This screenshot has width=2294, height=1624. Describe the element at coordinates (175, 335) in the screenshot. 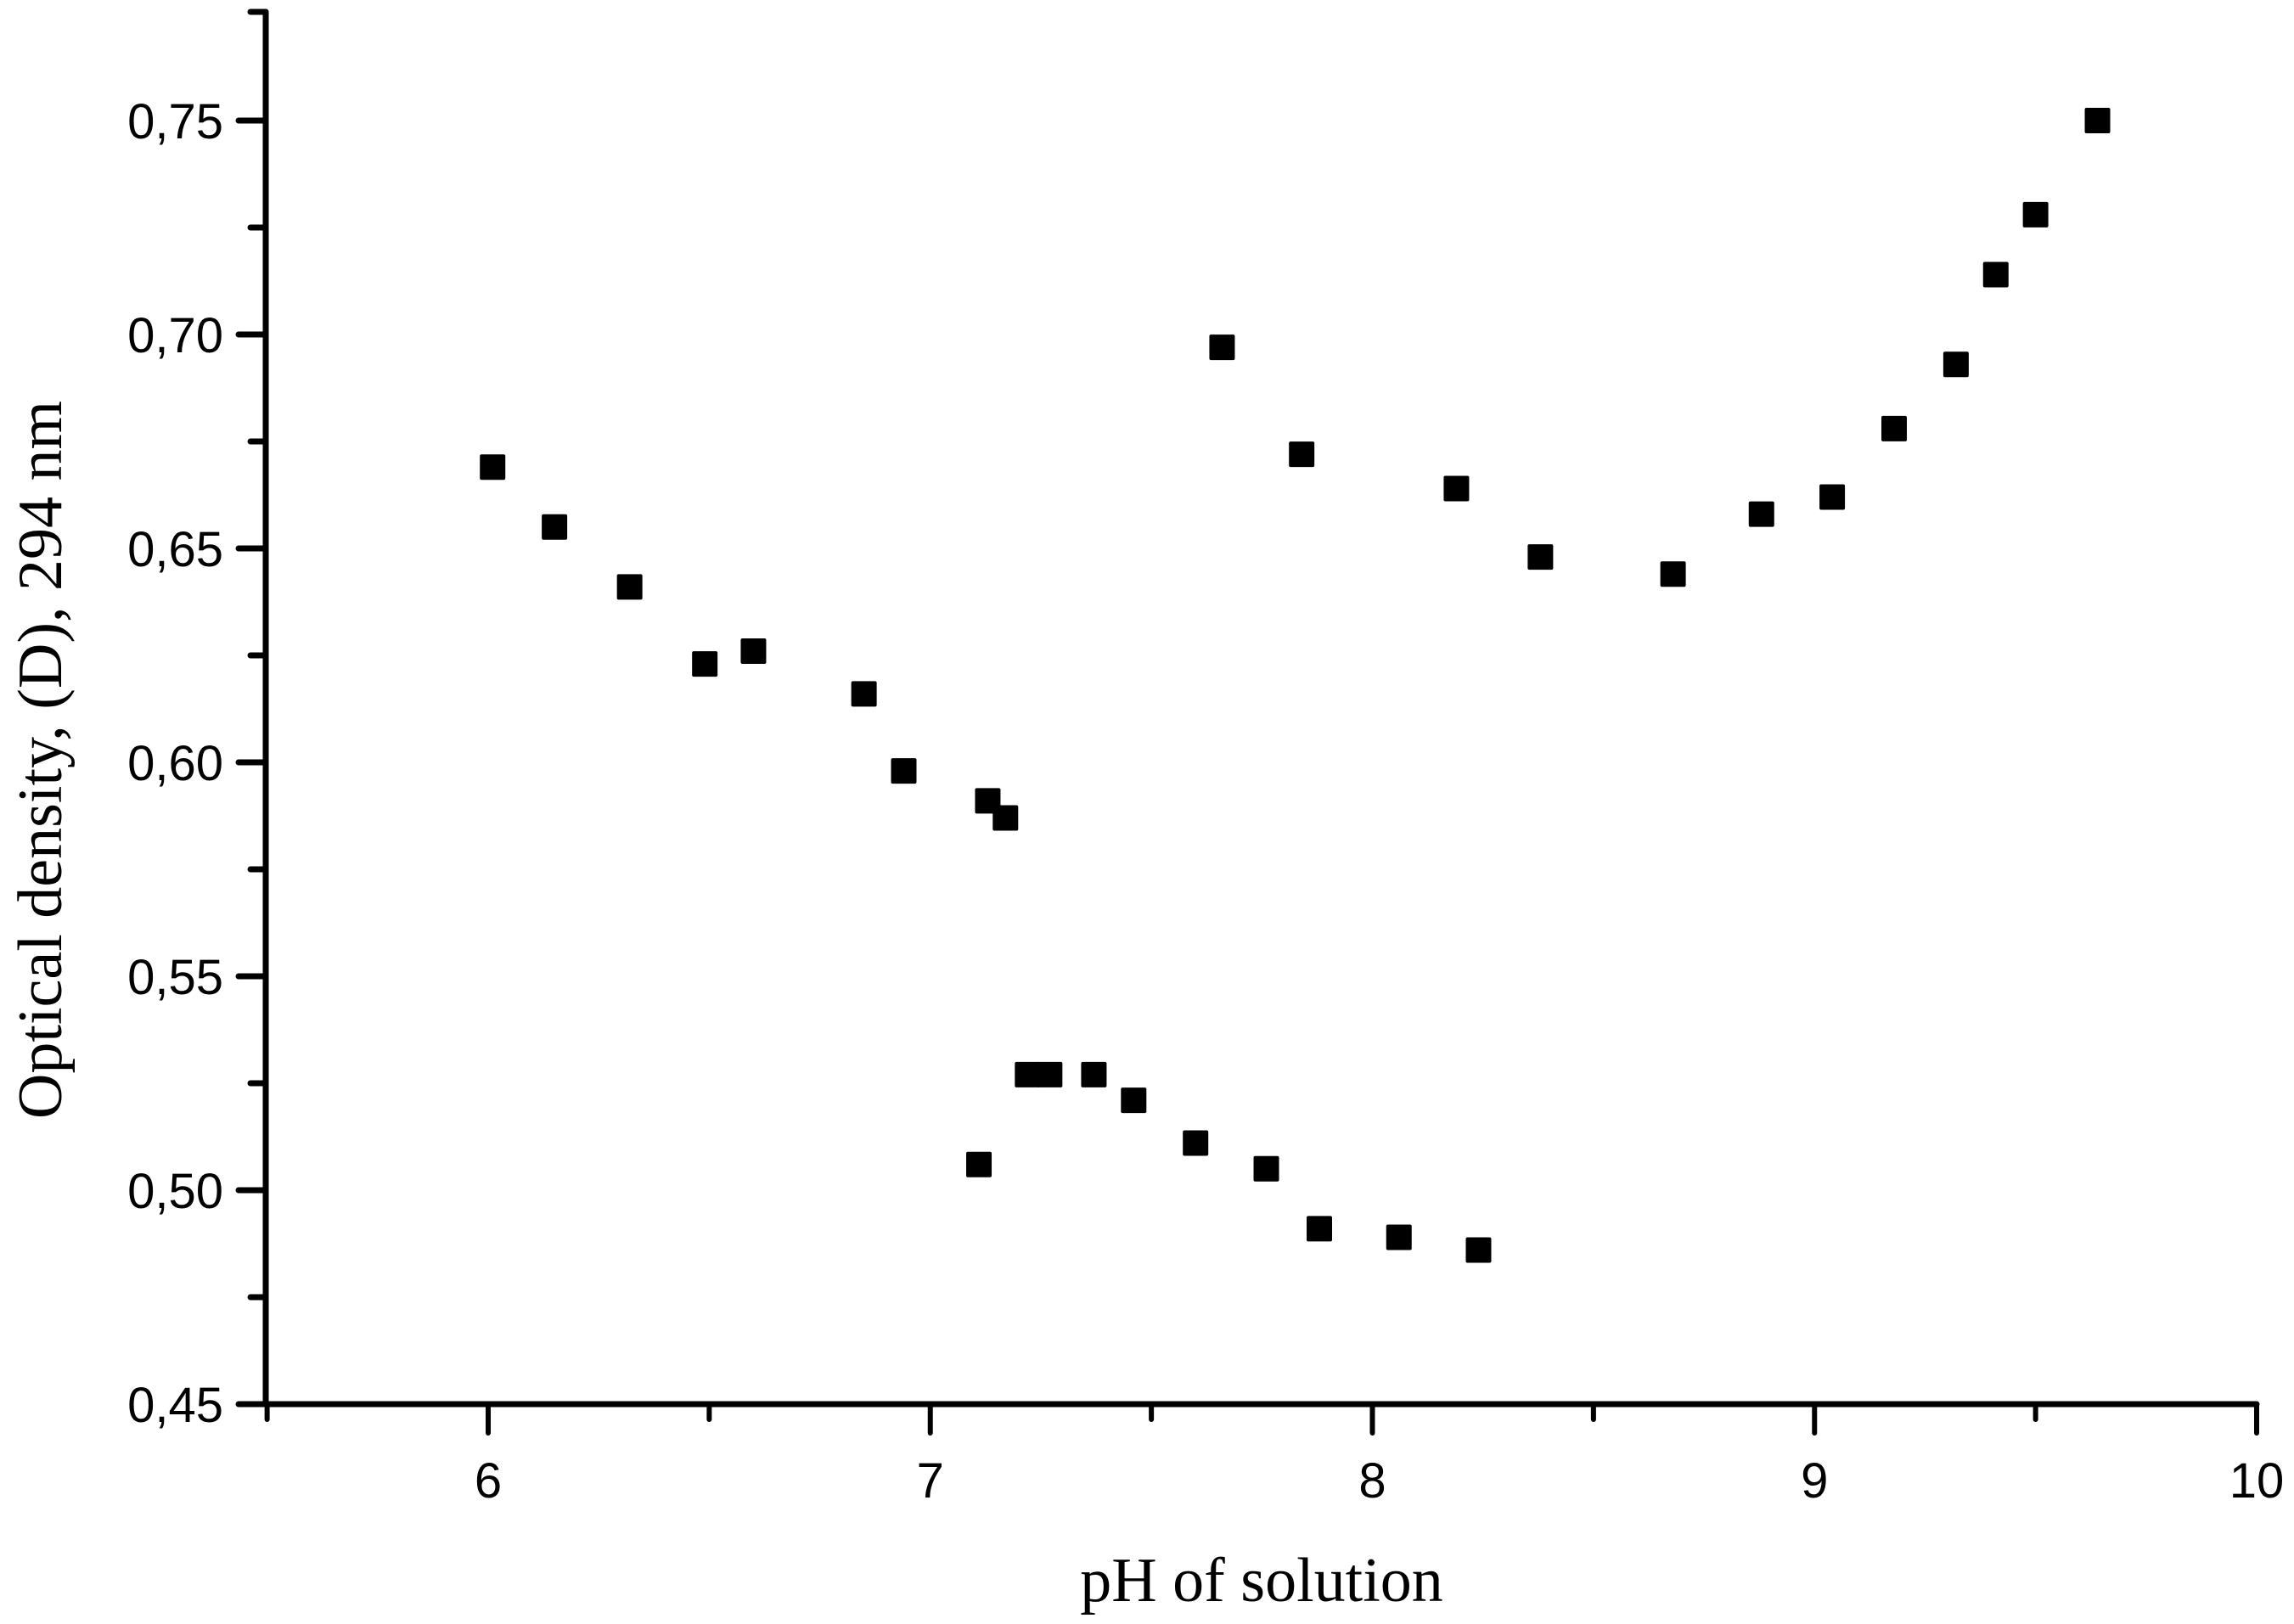

I see `y-tick-label: 0,70` at that location.